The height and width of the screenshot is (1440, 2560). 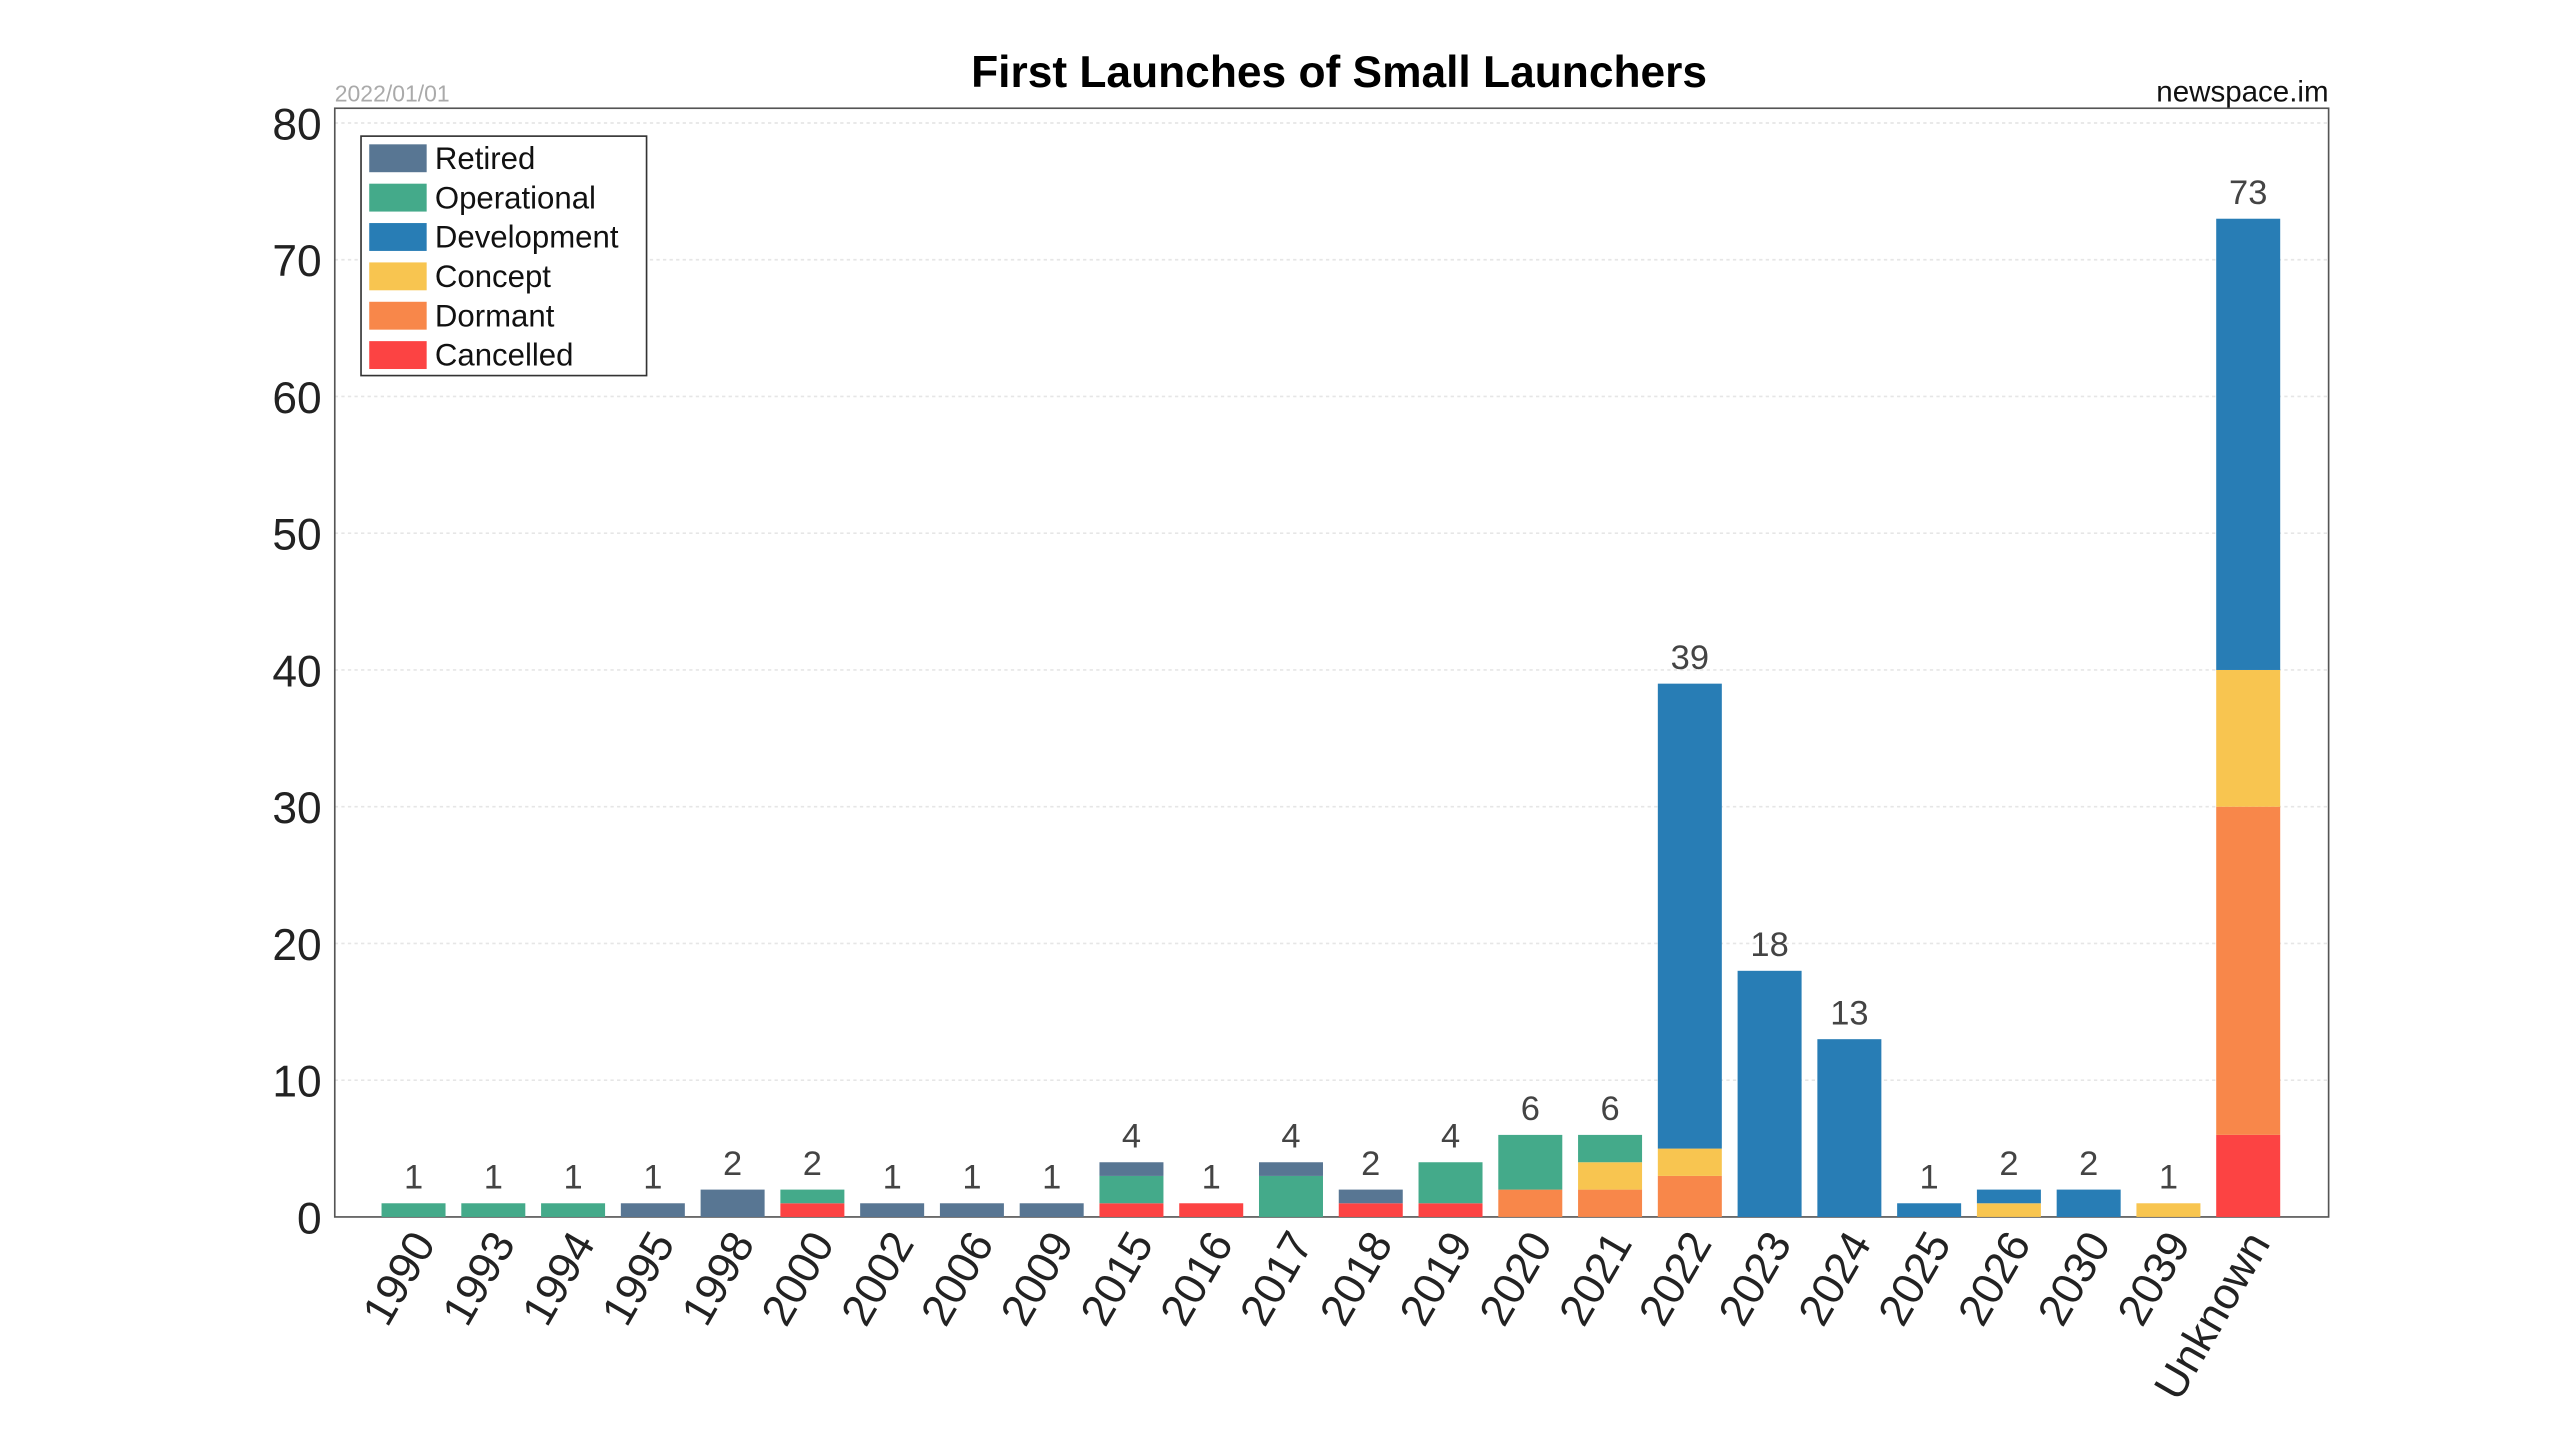 I want to click on x-tick-label: 2026, so click(x=1995, y=1279).